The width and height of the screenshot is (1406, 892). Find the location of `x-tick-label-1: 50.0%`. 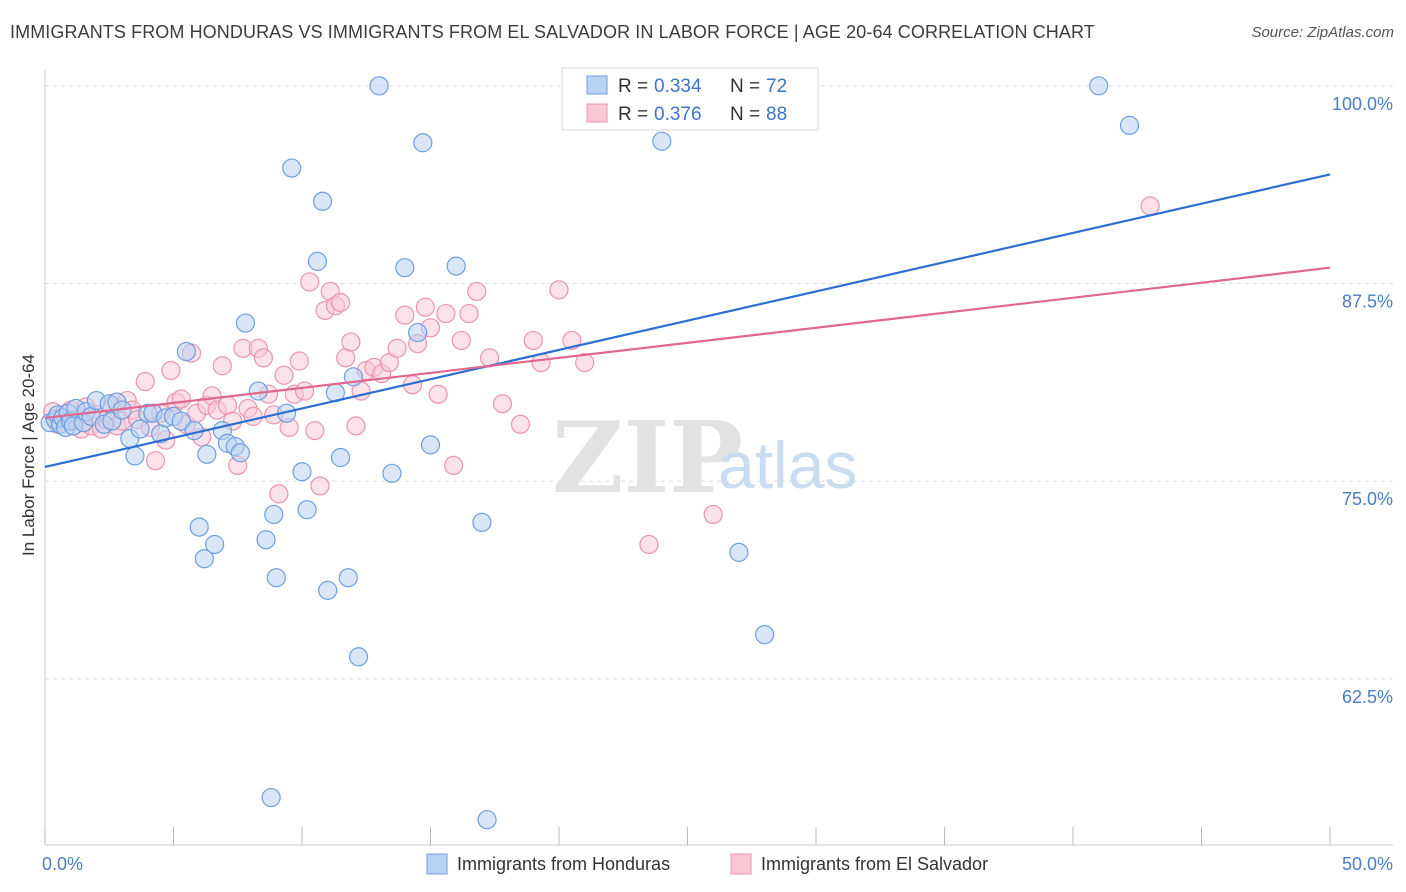

x-tick-label-1: 50.0% is located at coordinates (1367, 864).